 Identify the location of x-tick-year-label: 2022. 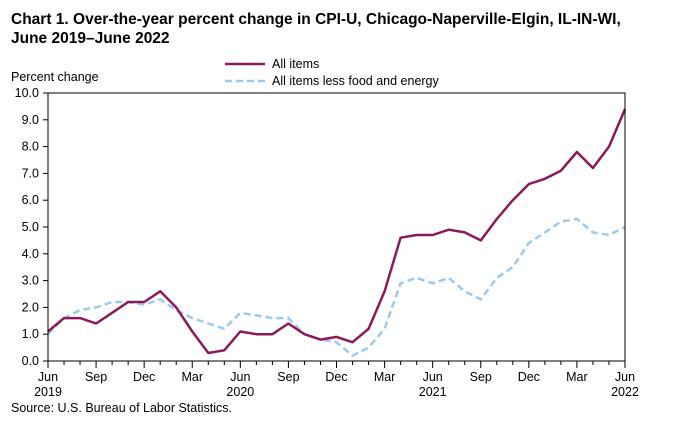
(625, 392).